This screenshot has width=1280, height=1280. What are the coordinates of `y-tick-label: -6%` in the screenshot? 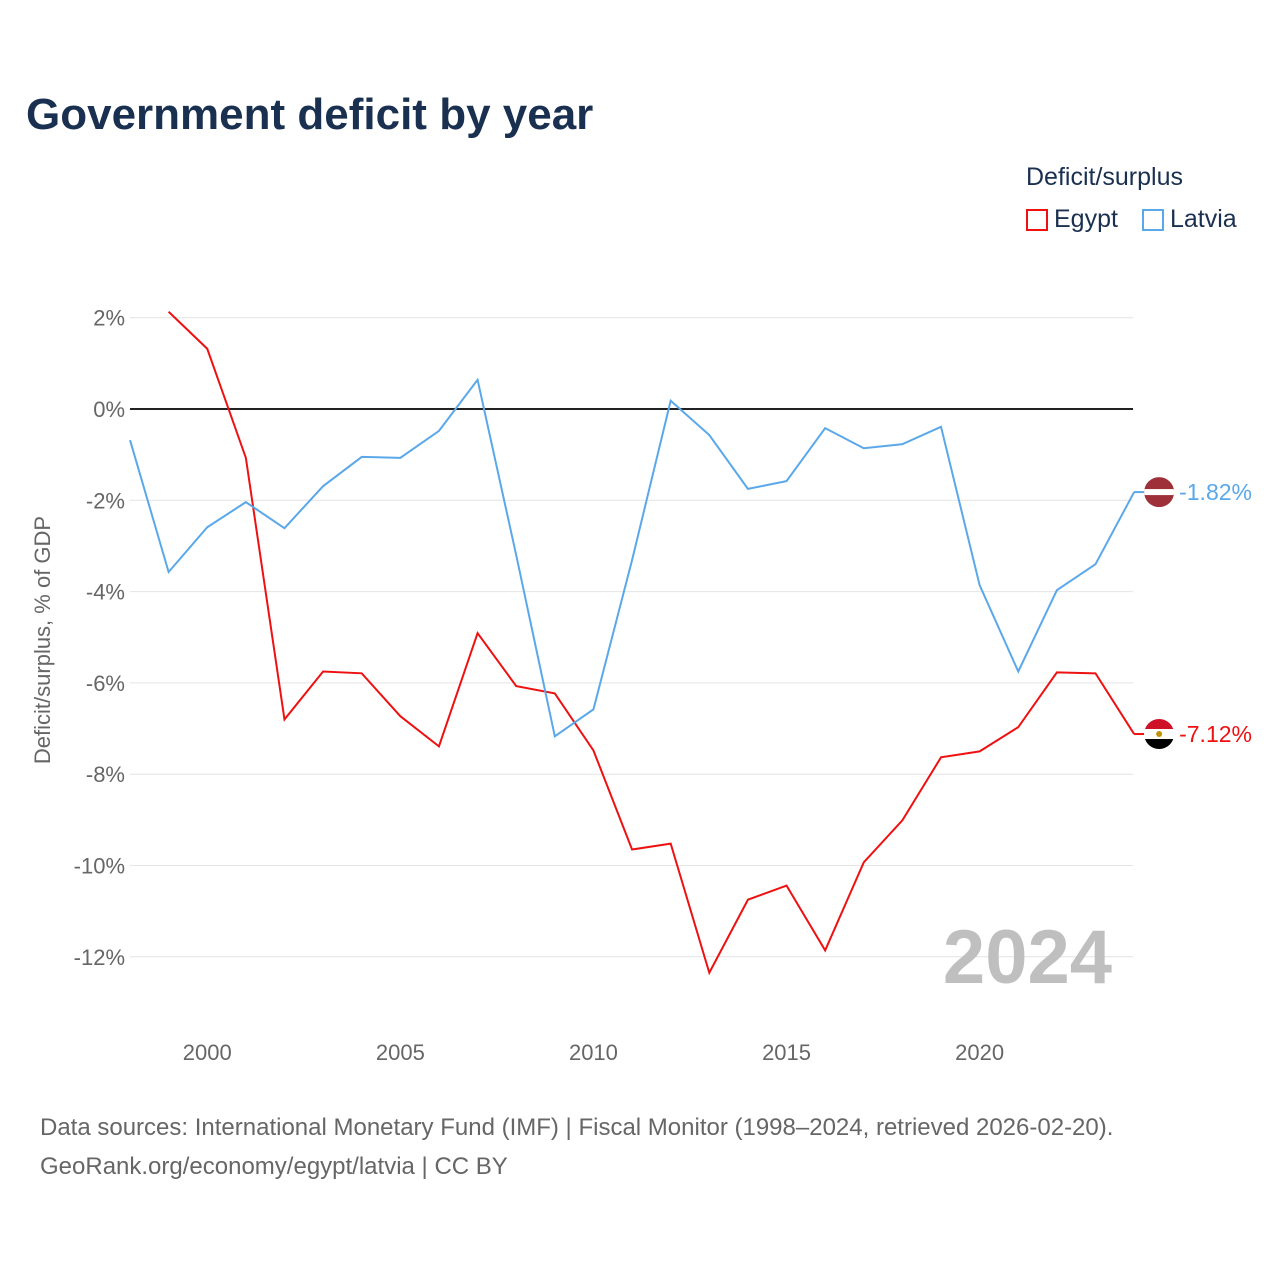 It's located at (105, 683).